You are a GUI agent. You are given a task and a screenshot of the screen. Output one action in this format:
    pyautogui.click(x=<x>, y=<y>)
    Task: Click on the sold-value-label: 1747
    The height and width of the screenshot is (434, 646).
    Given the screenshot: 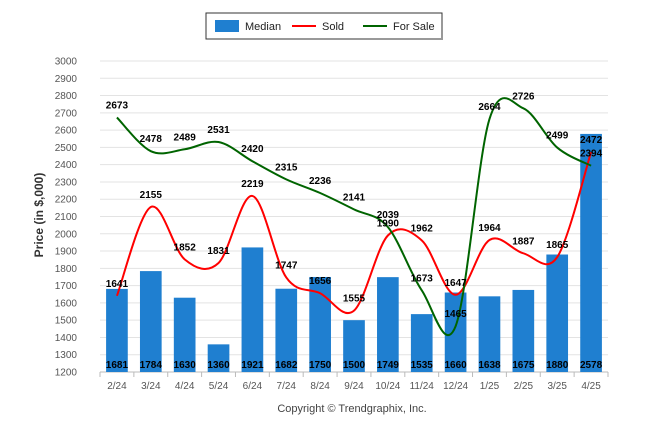 What is the action you would take?
    pyautogui.click(x=286, y=265)
    